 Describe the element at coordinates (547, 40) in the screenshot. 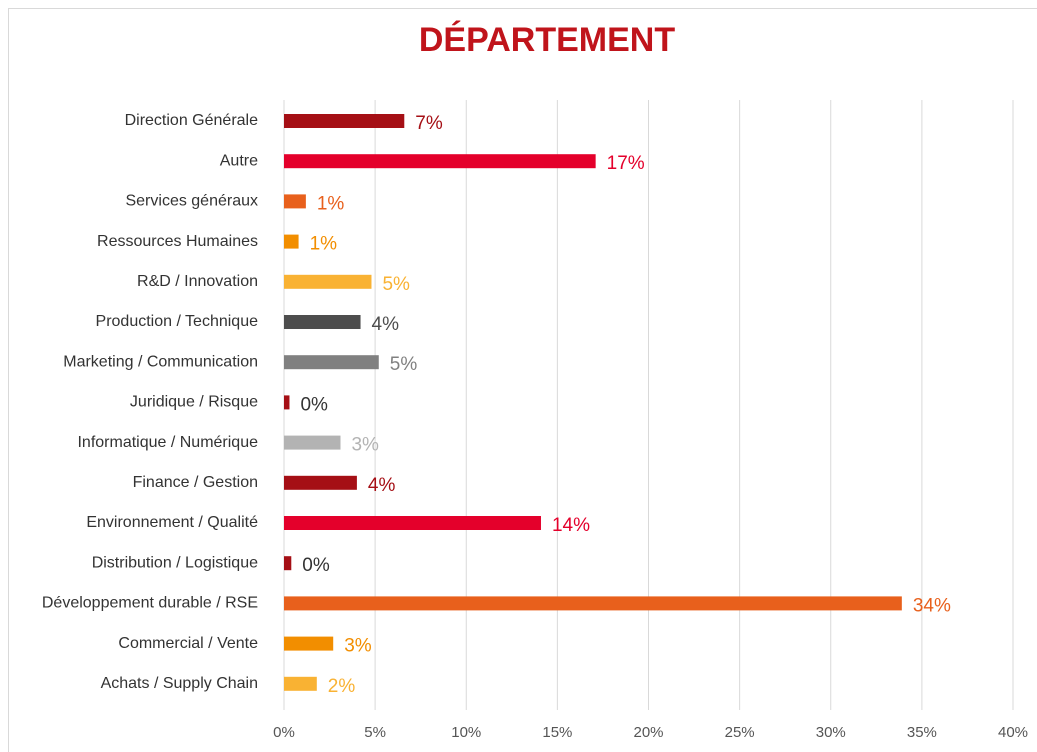

I see `chart-title: DÉPARTEMENT` at that location.